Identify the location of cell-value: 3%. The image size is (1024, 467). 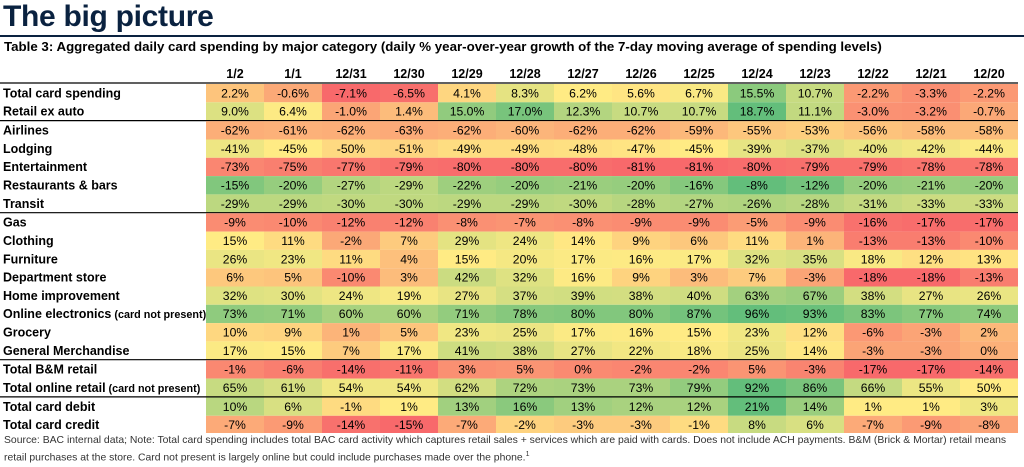
(989, 407).